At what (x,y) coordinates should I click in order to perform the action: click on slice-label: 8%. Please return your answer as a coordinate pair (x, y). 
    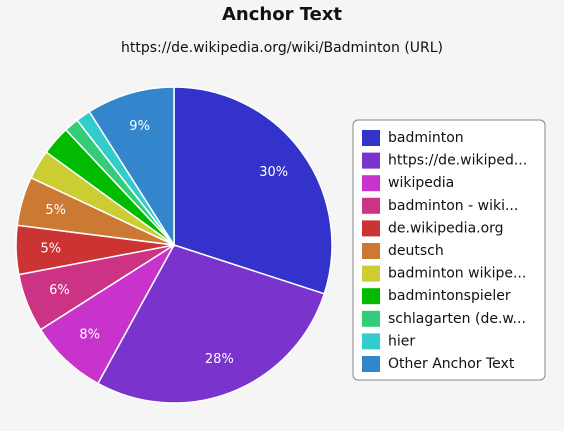
    Looking at the image, I should click on (89, 334).